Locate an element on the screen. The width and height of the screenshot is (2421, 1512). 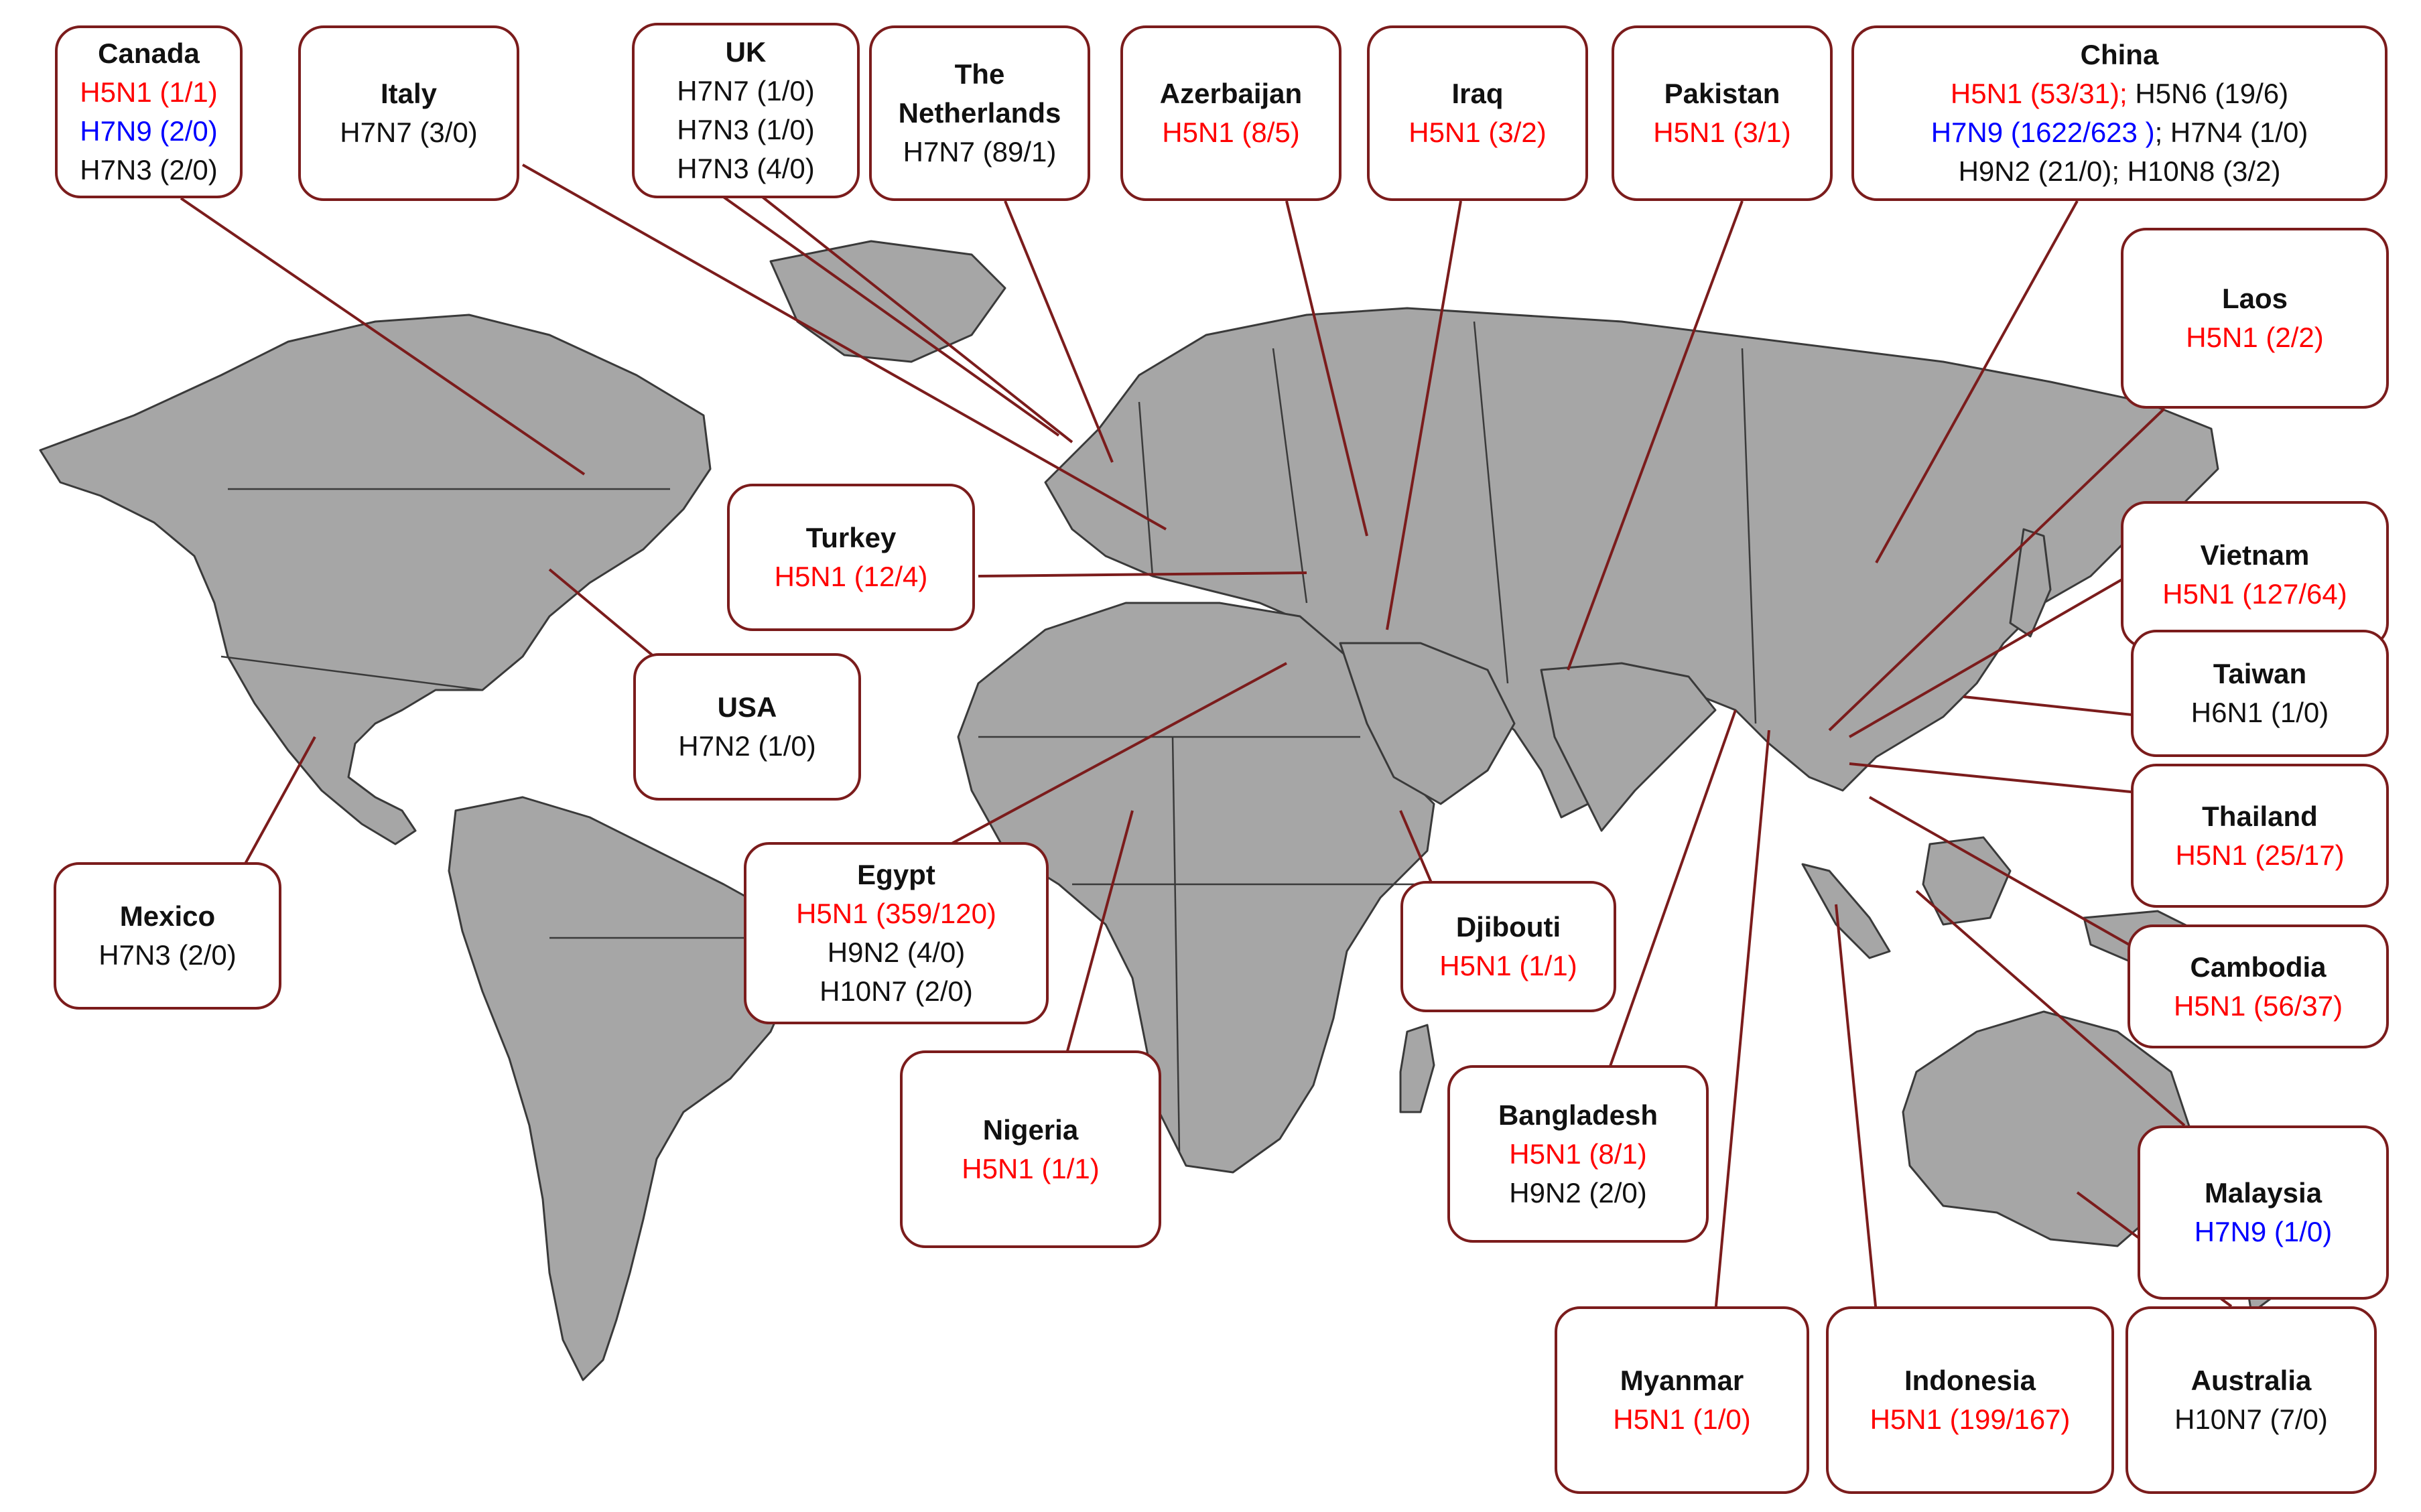
subtype-row: H5N1 (127/64) is located at coordinates (2254, 594).